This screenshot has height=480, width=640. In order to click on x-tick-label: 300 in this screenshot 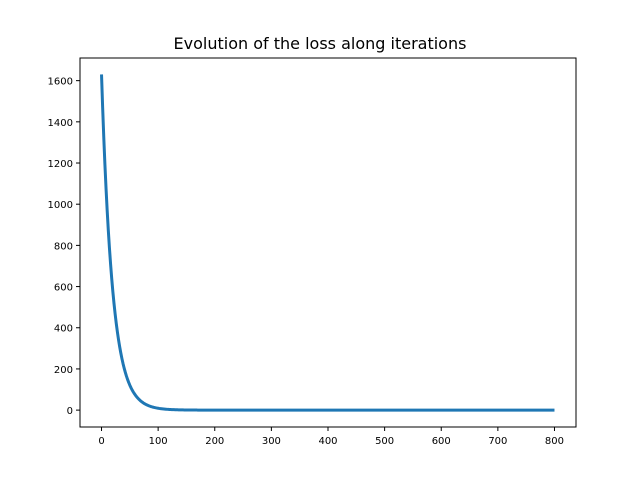, I will do `click(271, 441)`.